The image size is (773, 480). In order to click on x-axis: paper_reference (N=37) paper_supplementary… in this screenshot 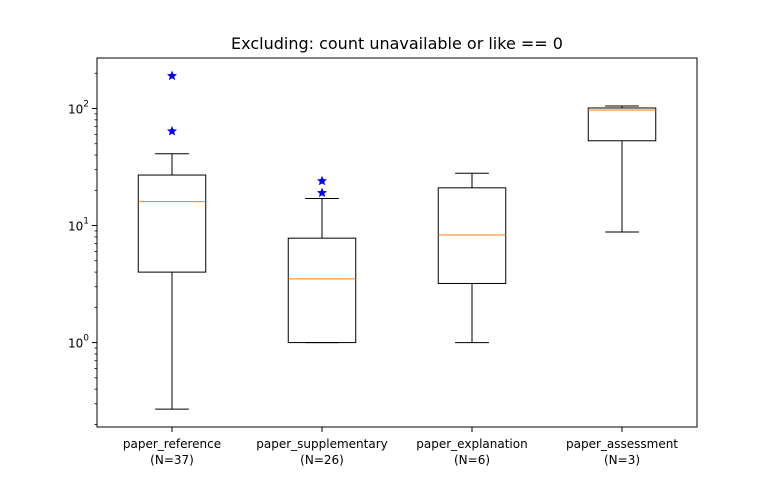, I will do `click(400, 447)`.